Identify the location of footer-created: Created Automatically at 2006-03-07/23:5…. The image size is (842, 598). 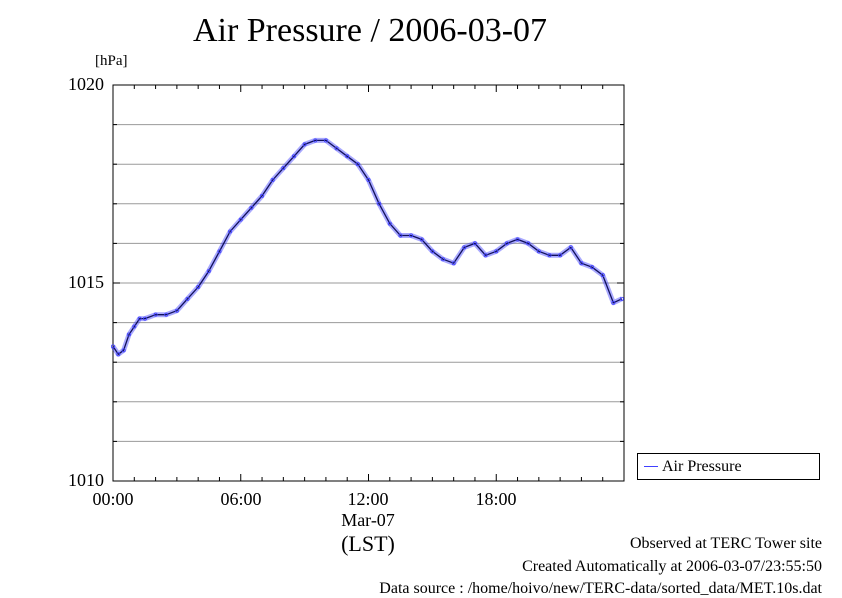
(672, 566).